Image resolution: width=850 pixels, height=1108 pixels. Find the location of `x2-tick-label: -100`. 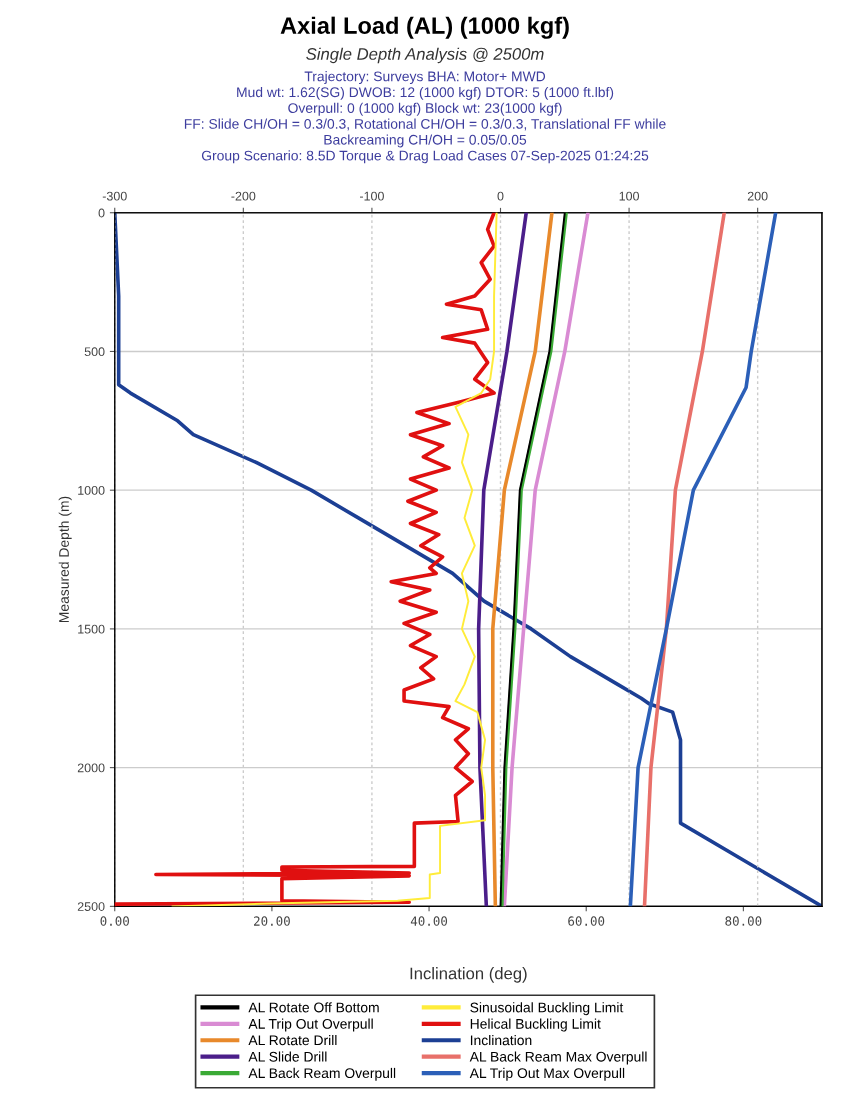

x2-tick-label: -100 is located at coordinates (371, 196).